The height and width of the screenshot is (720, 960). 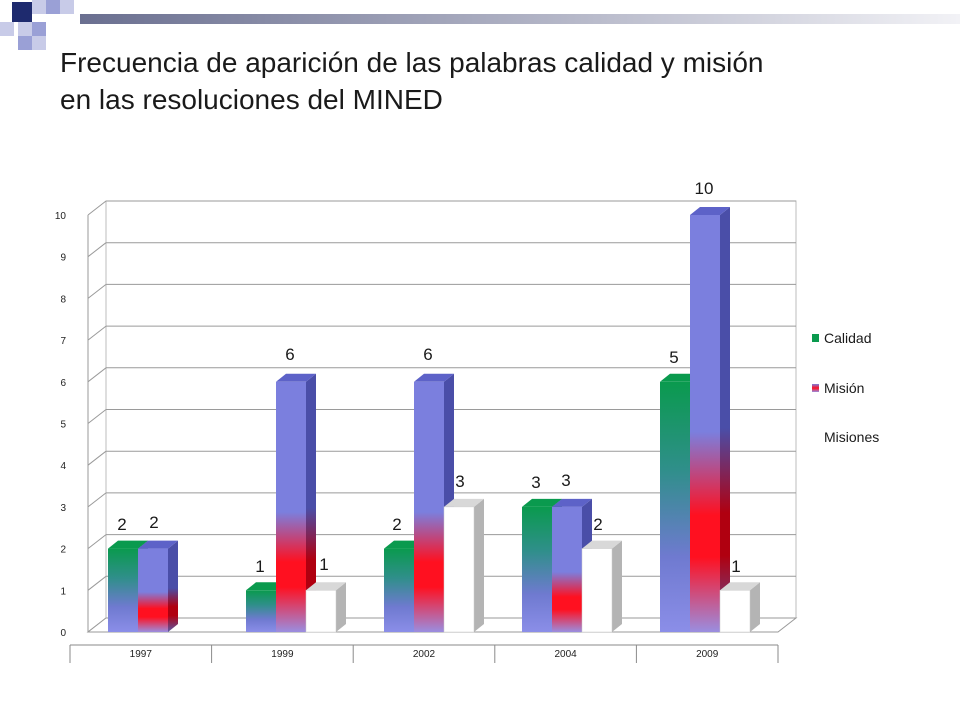 I want to click on y-tick-label: 2, so click(x=63, y=550).